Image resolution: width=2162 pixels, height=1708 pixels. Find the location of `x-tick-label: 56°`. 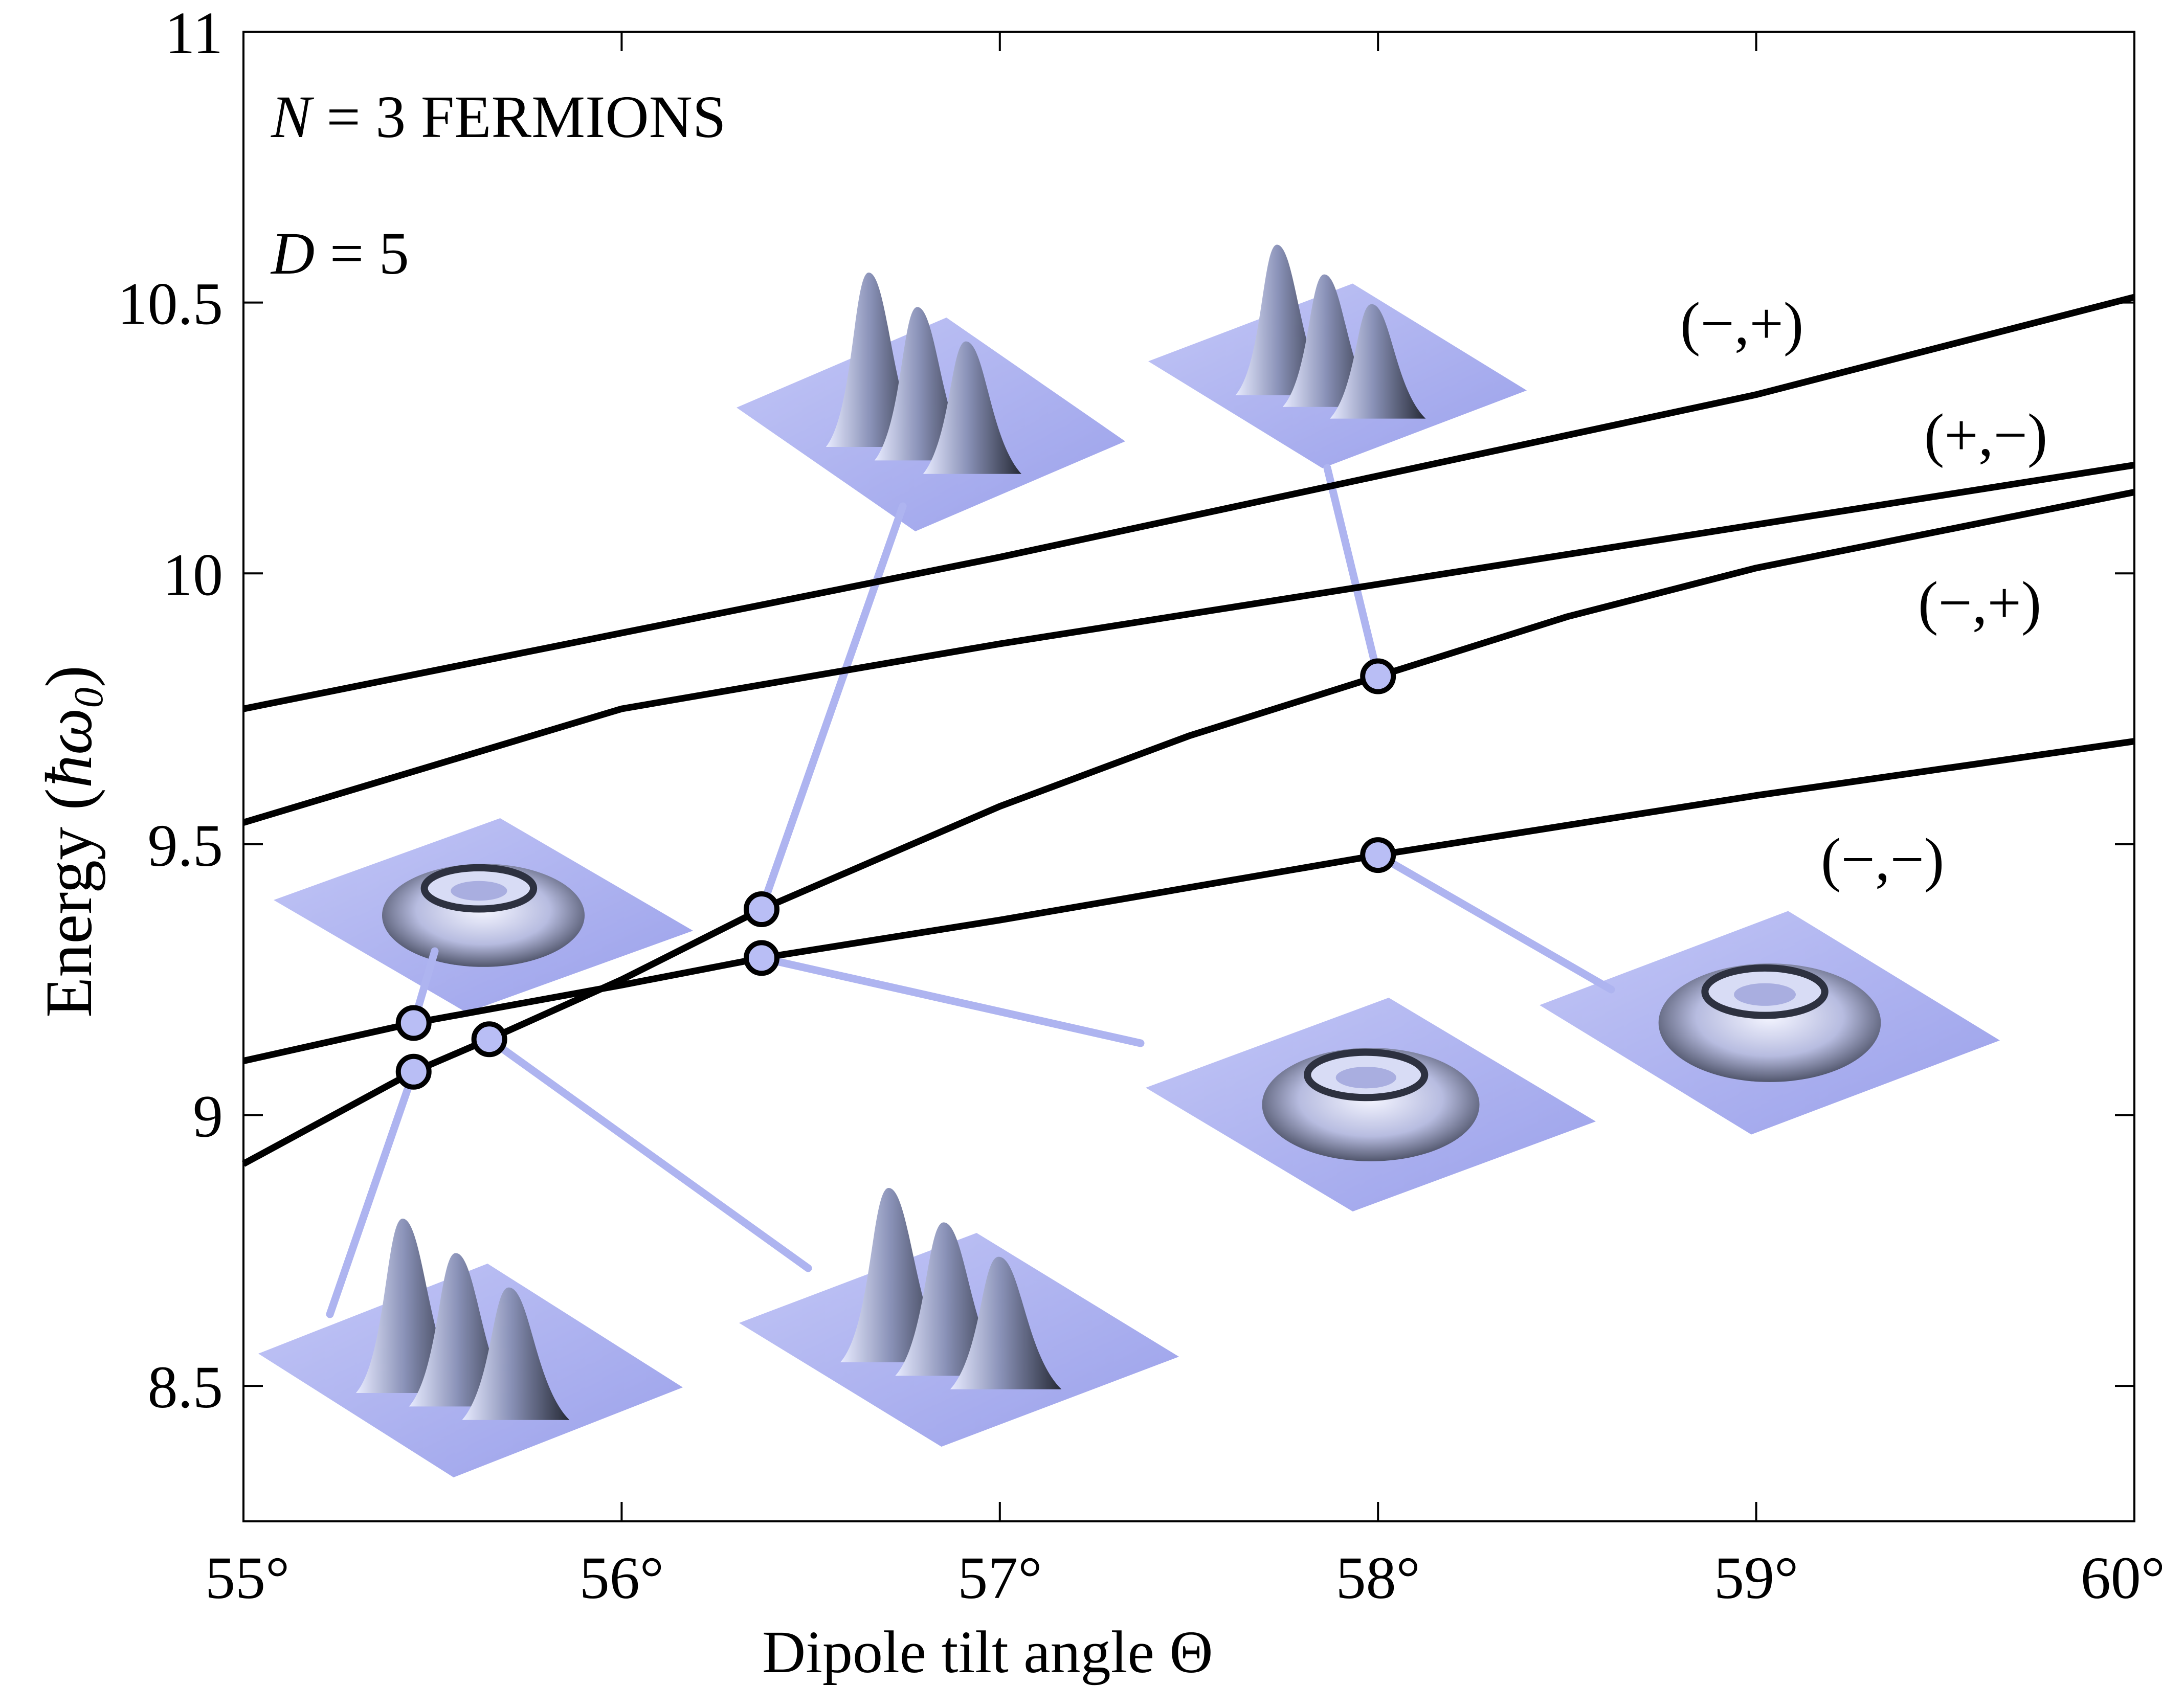

x-tick-label: 56° is located at coordinates (622, 1577).